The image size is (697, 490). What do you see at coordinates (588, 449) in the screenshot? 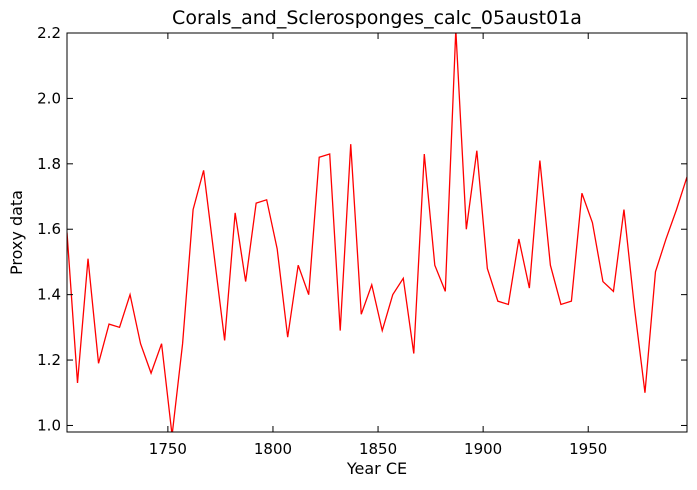
I see `x-tick-label: 1950` at bounding box center [588, 449].